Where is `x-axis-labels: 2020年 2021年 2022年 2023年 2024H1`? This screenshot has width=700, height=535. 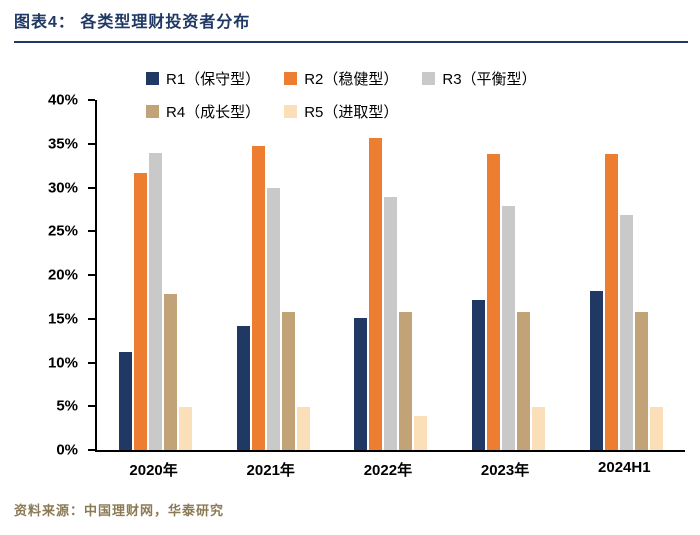 x-axis-labels: 2020年 2021年 2022年 2023年 2024H1 is located at coordinates (390, 469).